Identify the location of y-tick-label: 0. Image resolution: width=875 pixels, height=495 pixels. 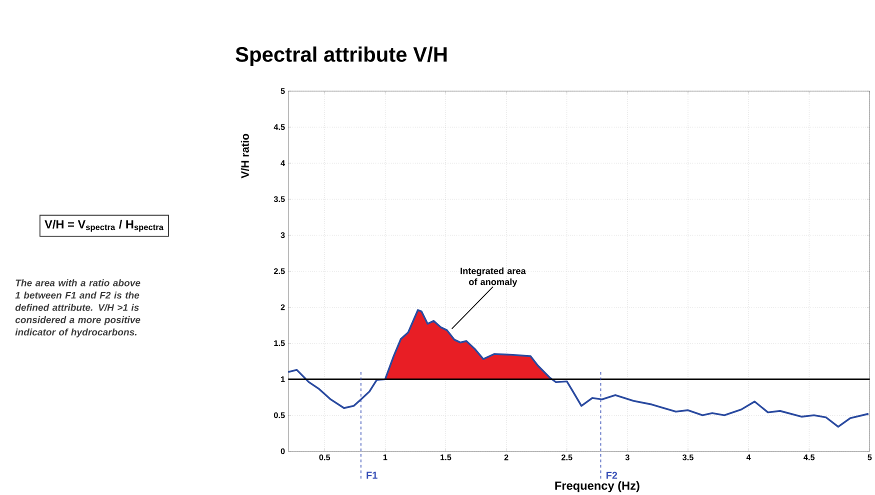
(282, 451).